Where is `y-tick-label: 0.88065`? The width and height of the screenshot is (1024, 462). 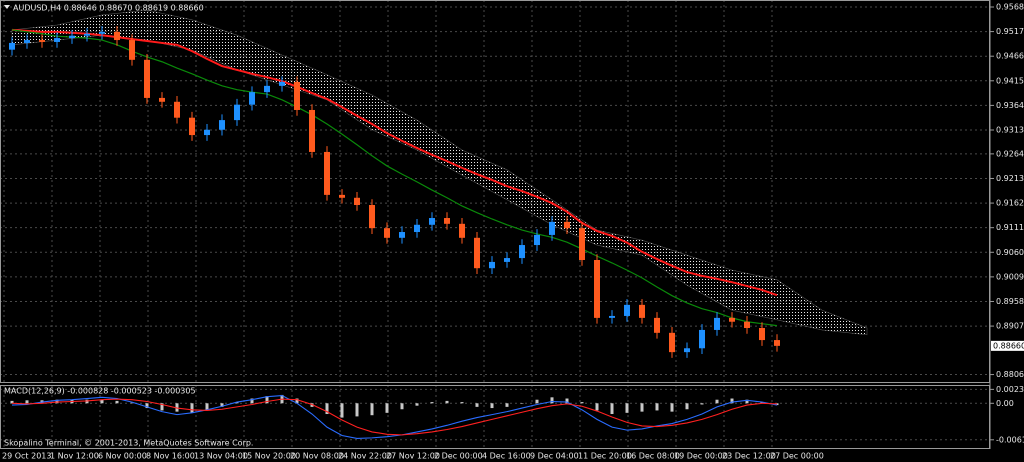
y-tick-label: 0.88065 is located at coordinates (1010, 374).